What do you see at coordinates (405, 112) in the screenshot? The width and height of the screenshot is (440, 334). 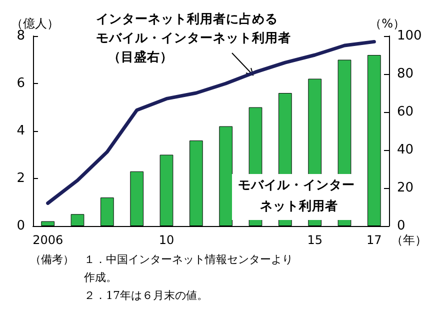 I see `y2-tick-label: 60` at bounding box center [405, 112].